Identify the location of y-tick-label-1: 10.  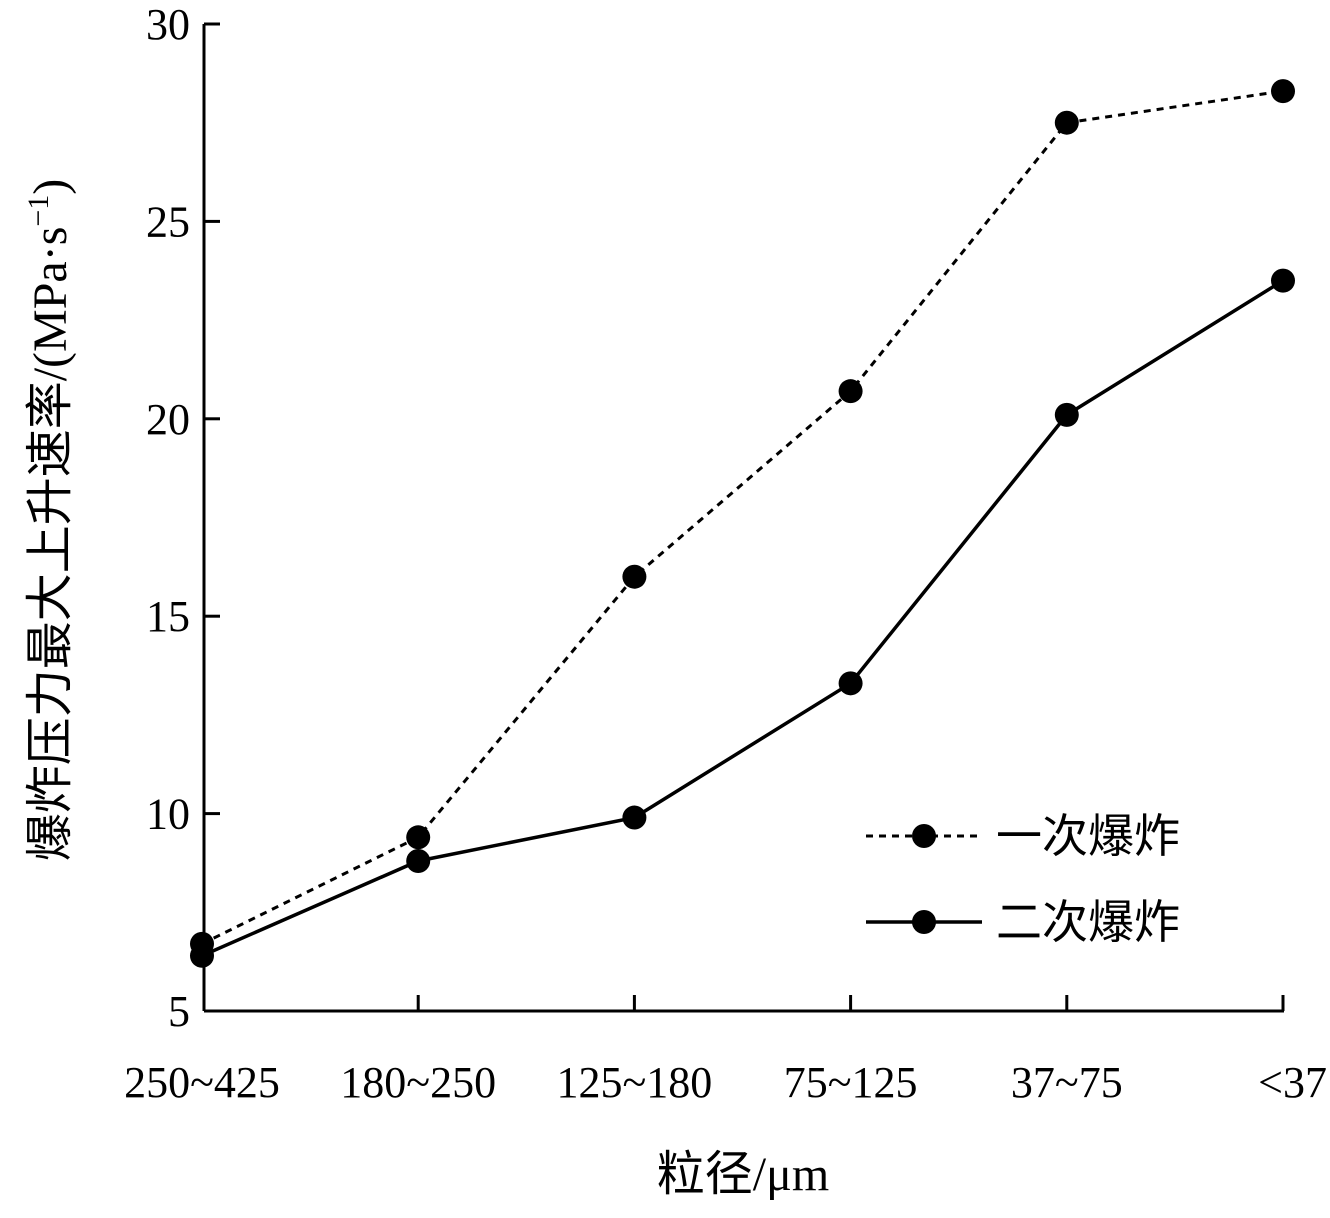
(168, 814).